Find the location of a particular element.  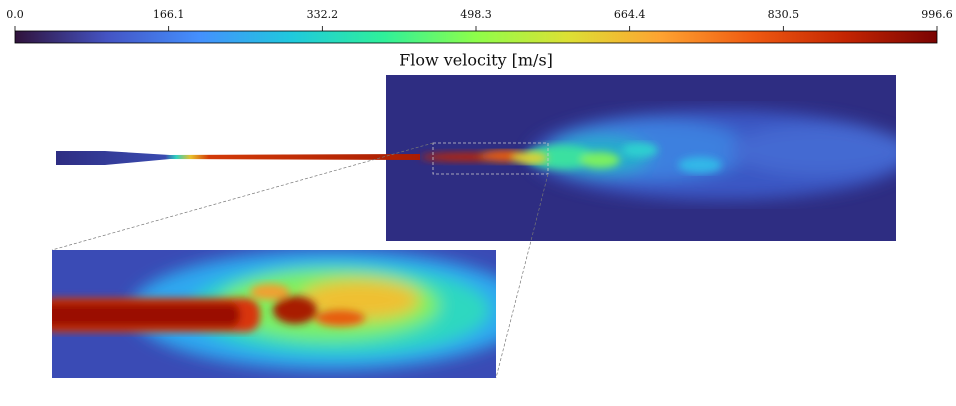

colorbar-label: Flow velocity [m/s] is located at coordinates (476, 60).